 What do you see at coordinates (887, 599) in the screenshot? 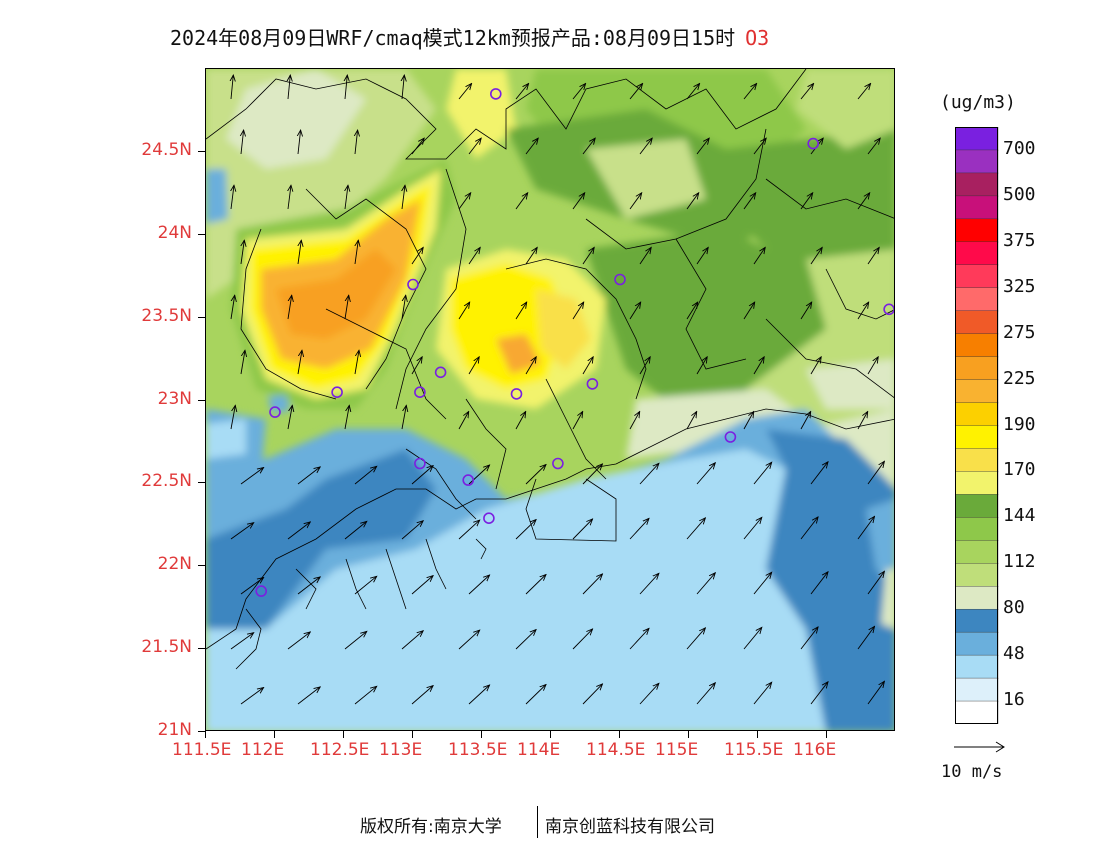
I see `zone-pale-se-edge` at bounding box center [887, 599].